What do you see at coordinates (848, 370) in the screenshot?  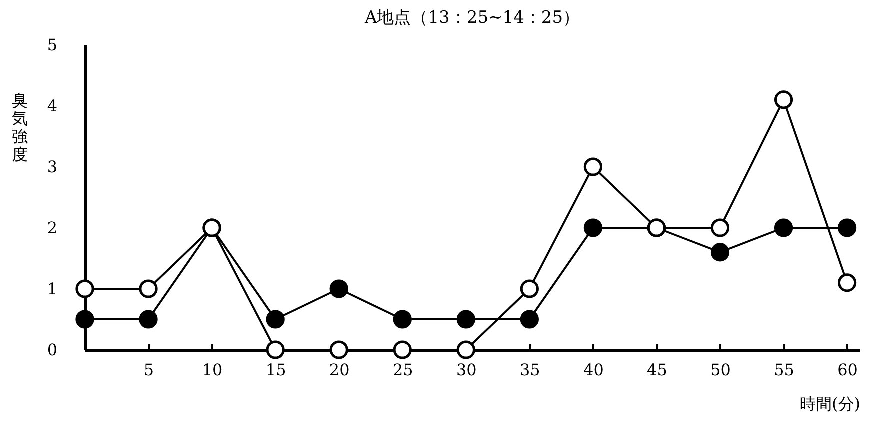 I see `x-tick-label: 60` at bounding box center [848, 370].